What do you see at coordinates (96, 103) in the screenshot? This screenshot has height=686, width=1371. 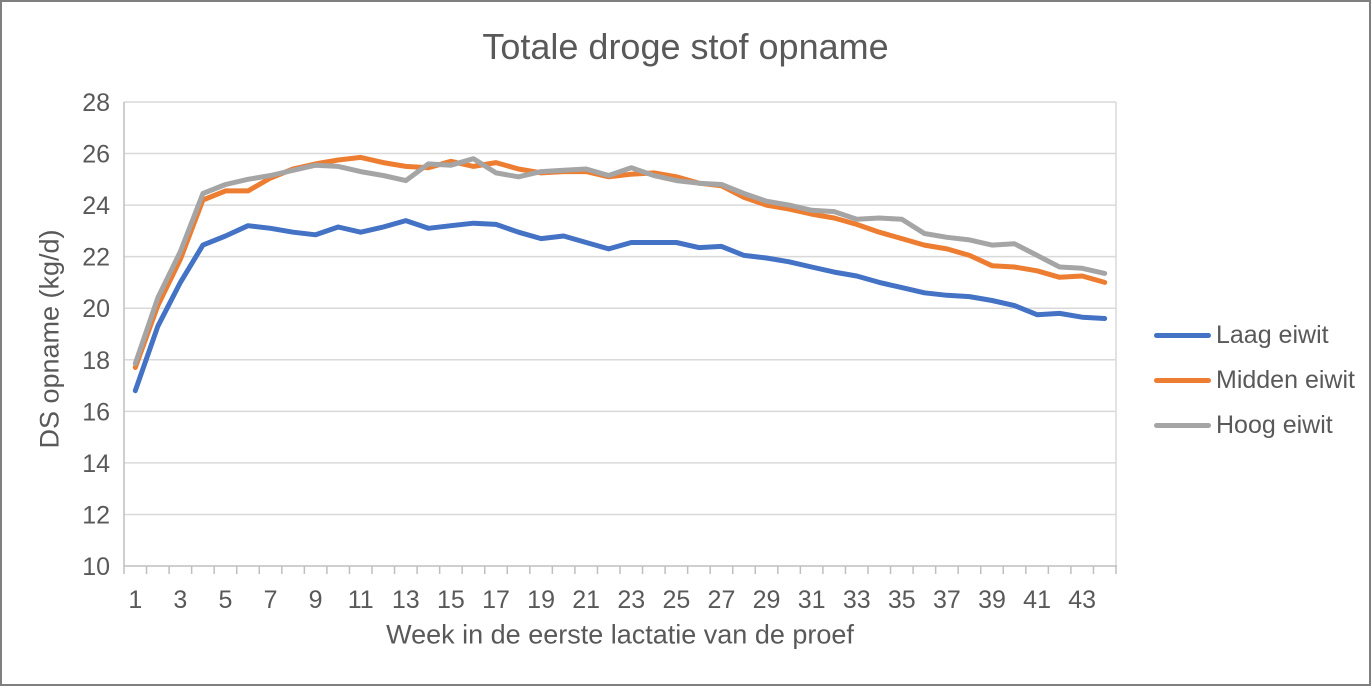 I see `y-tick-label: 28` at bounding box center [96, 103].